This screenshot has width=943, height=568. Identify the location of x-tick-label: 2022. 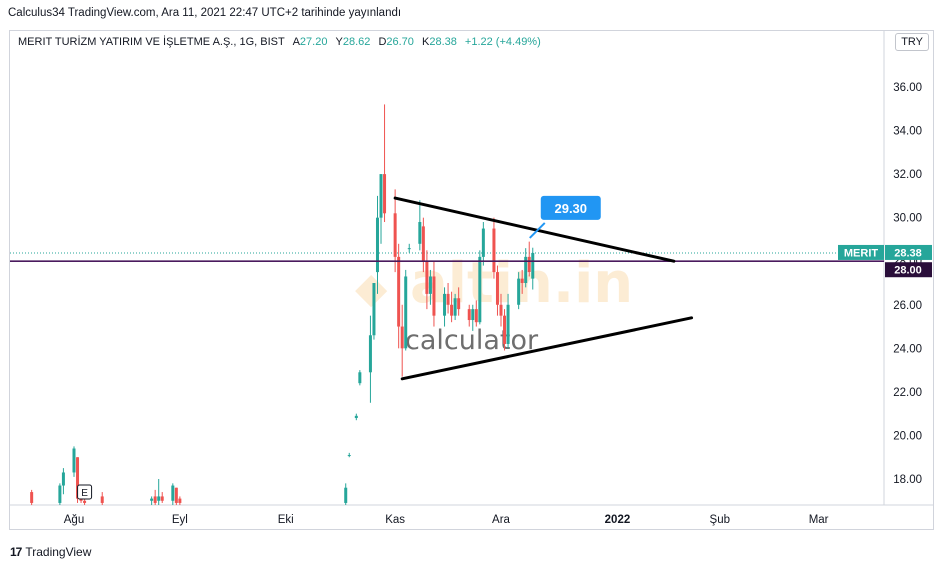
(618, 520).